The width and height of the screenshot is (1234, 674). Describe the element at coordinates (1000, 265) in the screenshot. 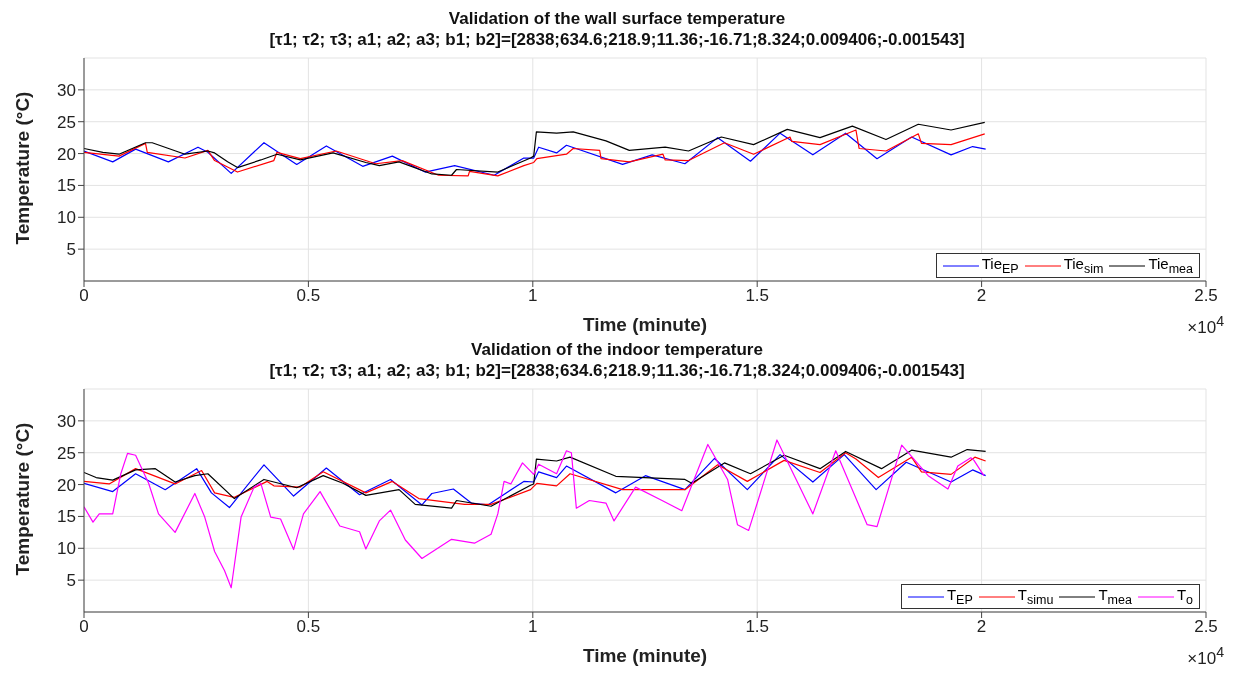

I see `legend-label: Tie$_{EP}$` at that location.